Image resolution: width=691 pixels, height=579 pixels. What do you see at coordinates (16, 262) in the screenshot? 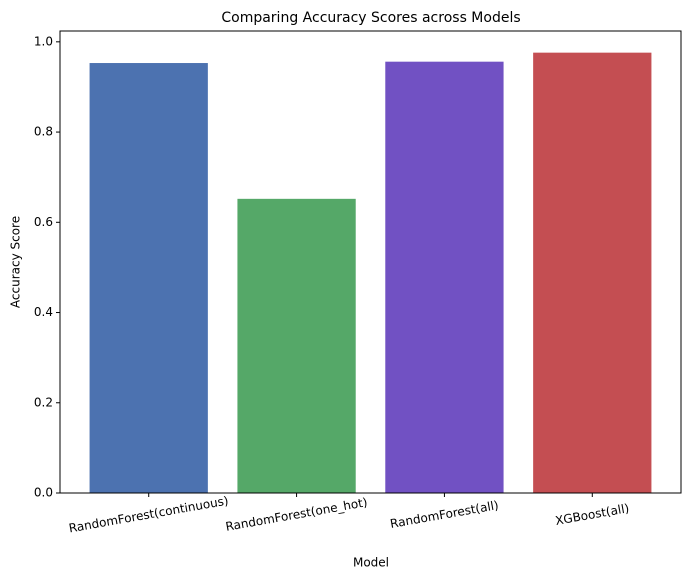
I see `y-axis-label: Accuracy Score` at bounding box center [16, 262].